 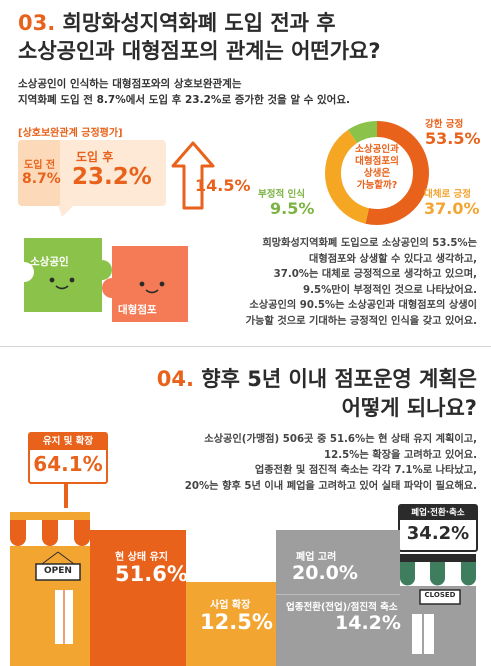 I want to click on intro-text-a: 지역화폐 도입 전, so click(x=57, y=100).